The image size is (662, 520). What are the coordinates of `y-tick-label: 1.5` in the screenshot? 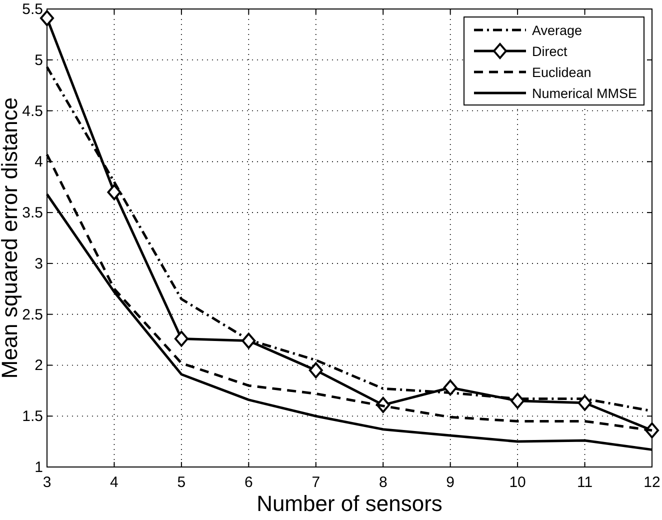 It's located at (32, 417).